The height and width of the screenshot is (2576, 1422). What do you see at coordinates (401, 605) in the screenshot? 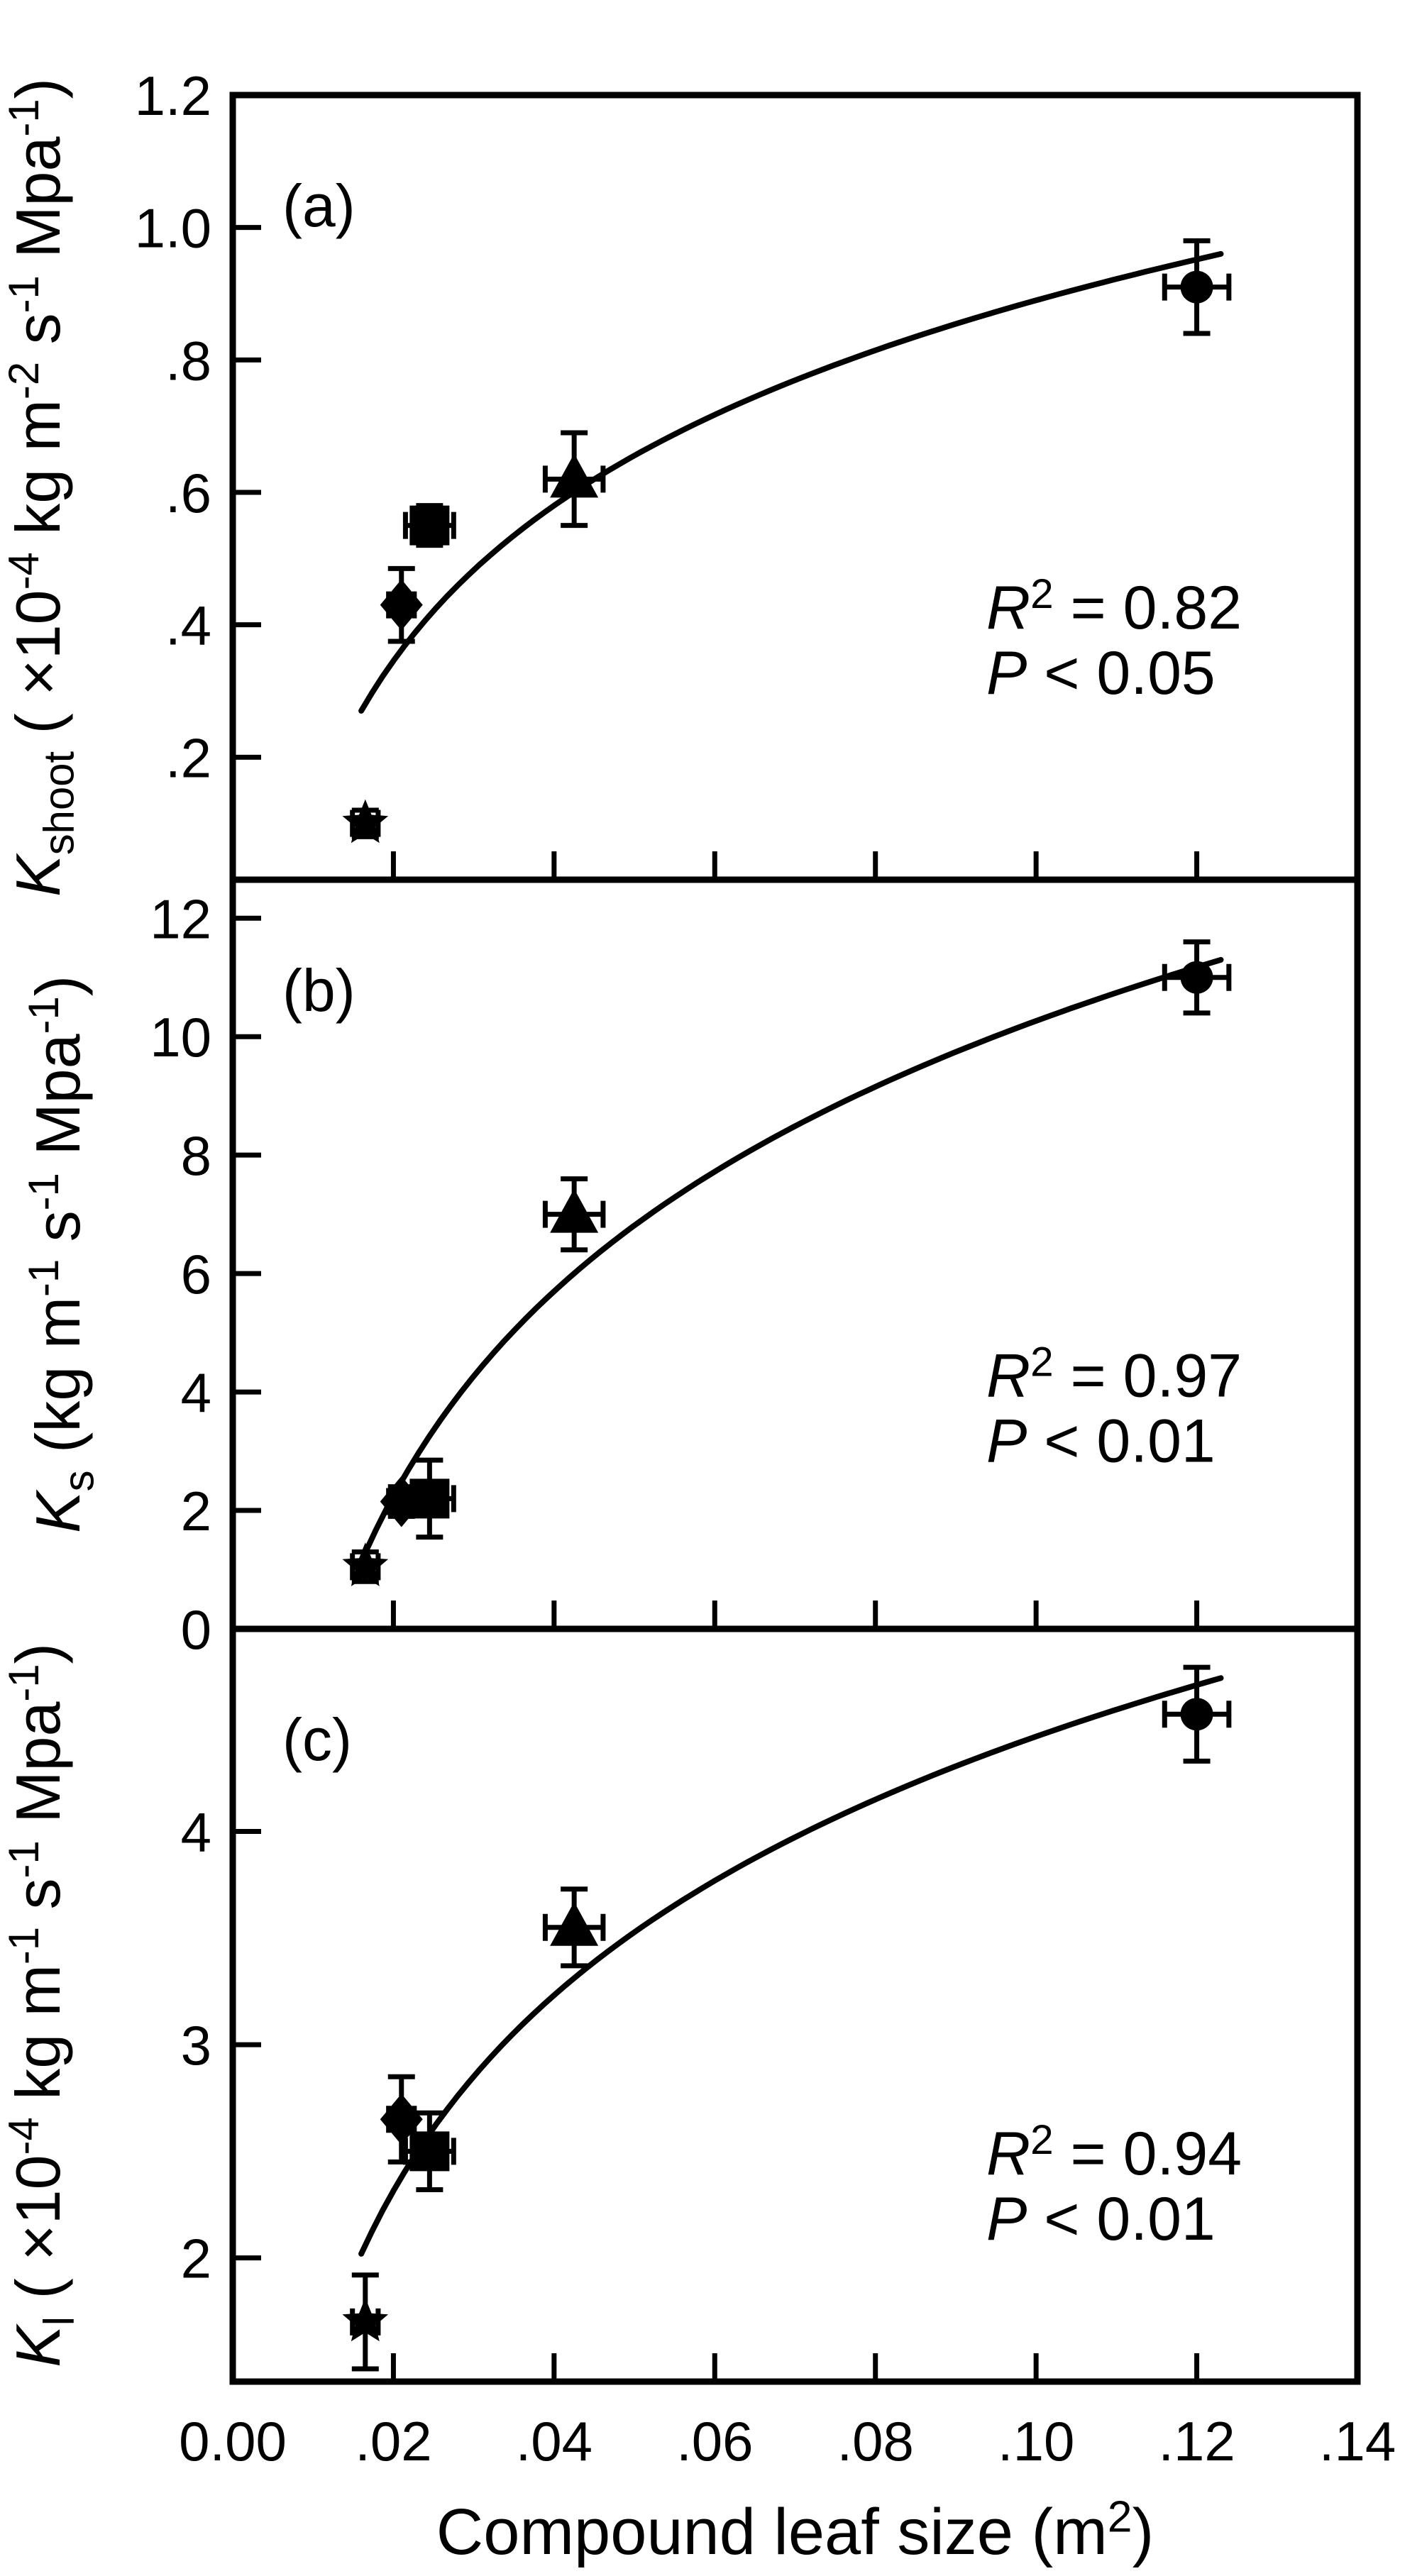
I see `marker-diamond` at bounding box center [401, 605].